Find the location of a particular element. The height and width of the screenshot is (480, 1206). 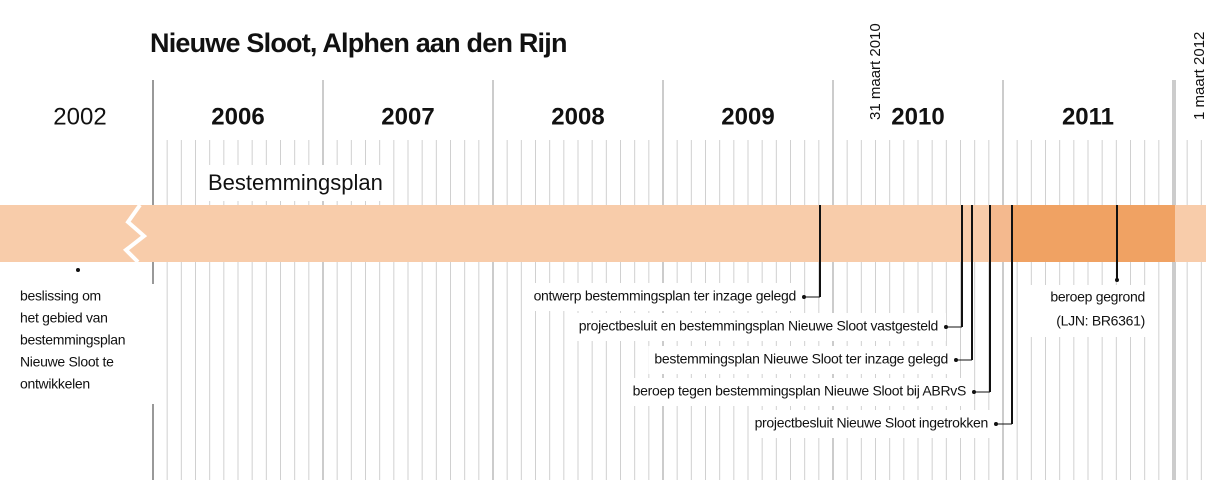

event-text: Nieuwe Sloot te is located at coordinates (67, 362).